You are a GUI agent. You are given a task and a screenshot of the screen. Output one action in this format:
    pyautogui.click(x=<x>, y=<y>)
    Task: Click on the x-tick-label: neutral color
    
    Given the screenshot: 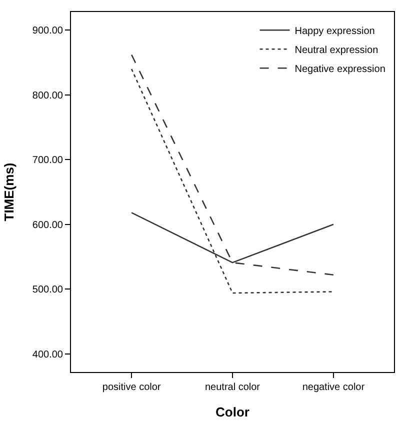 What is the action you would take?
    pyautogui.click(x=232, y=387)
    